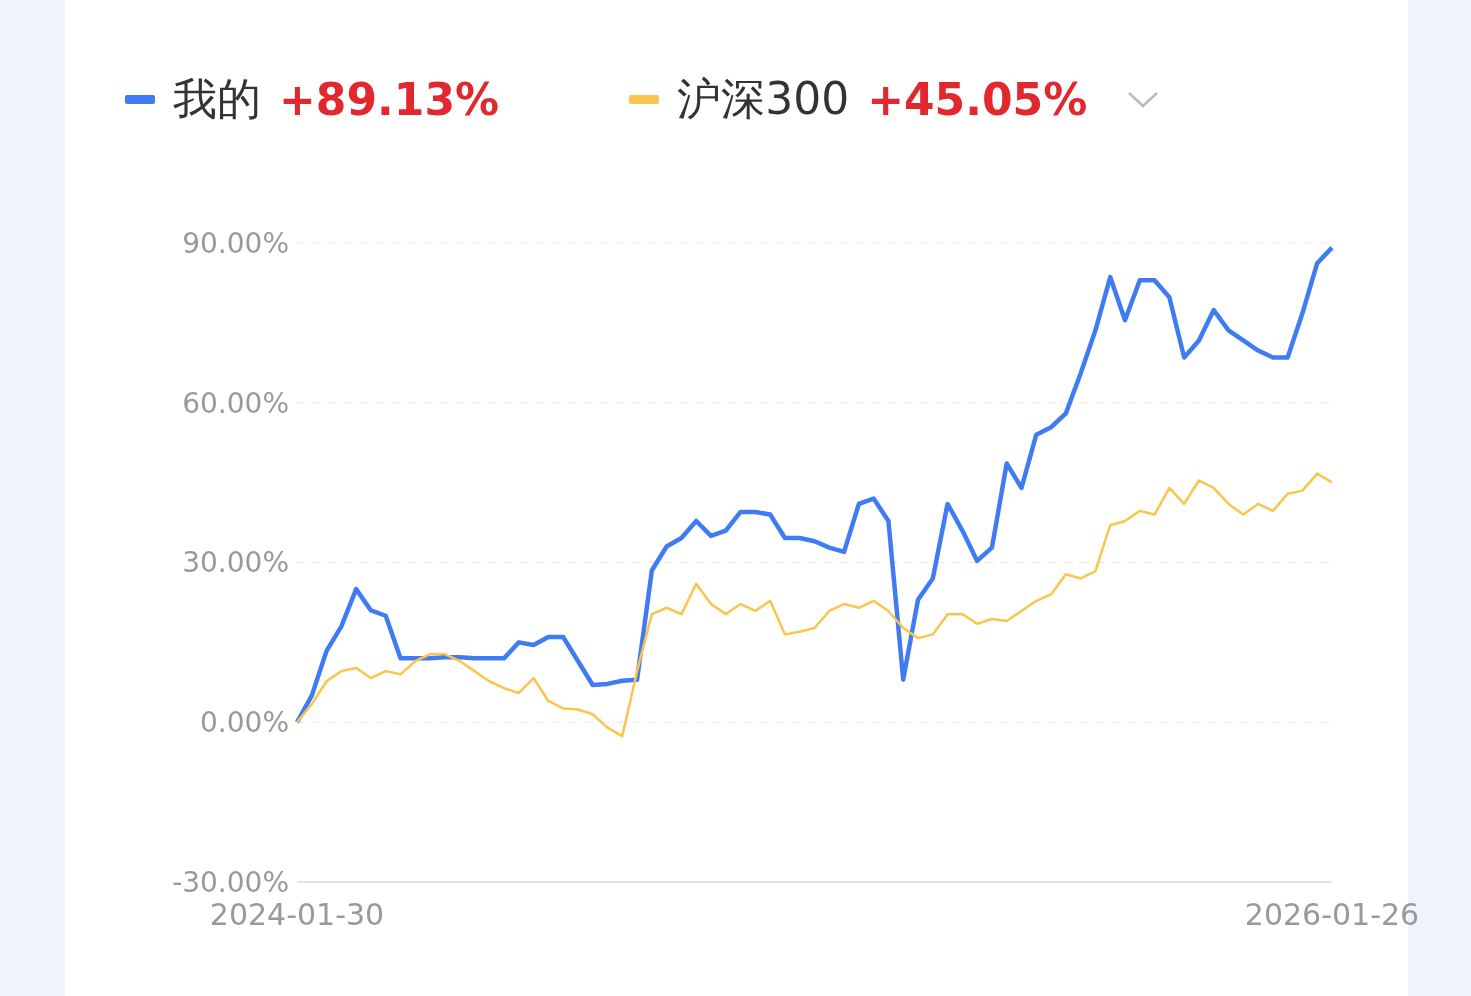 This screenshot has width=1471, height=996. What do you see at coordinates (763, 99) in the screenshot?
I see `legend-label: 沪深300` at bounding box center [763, 99].